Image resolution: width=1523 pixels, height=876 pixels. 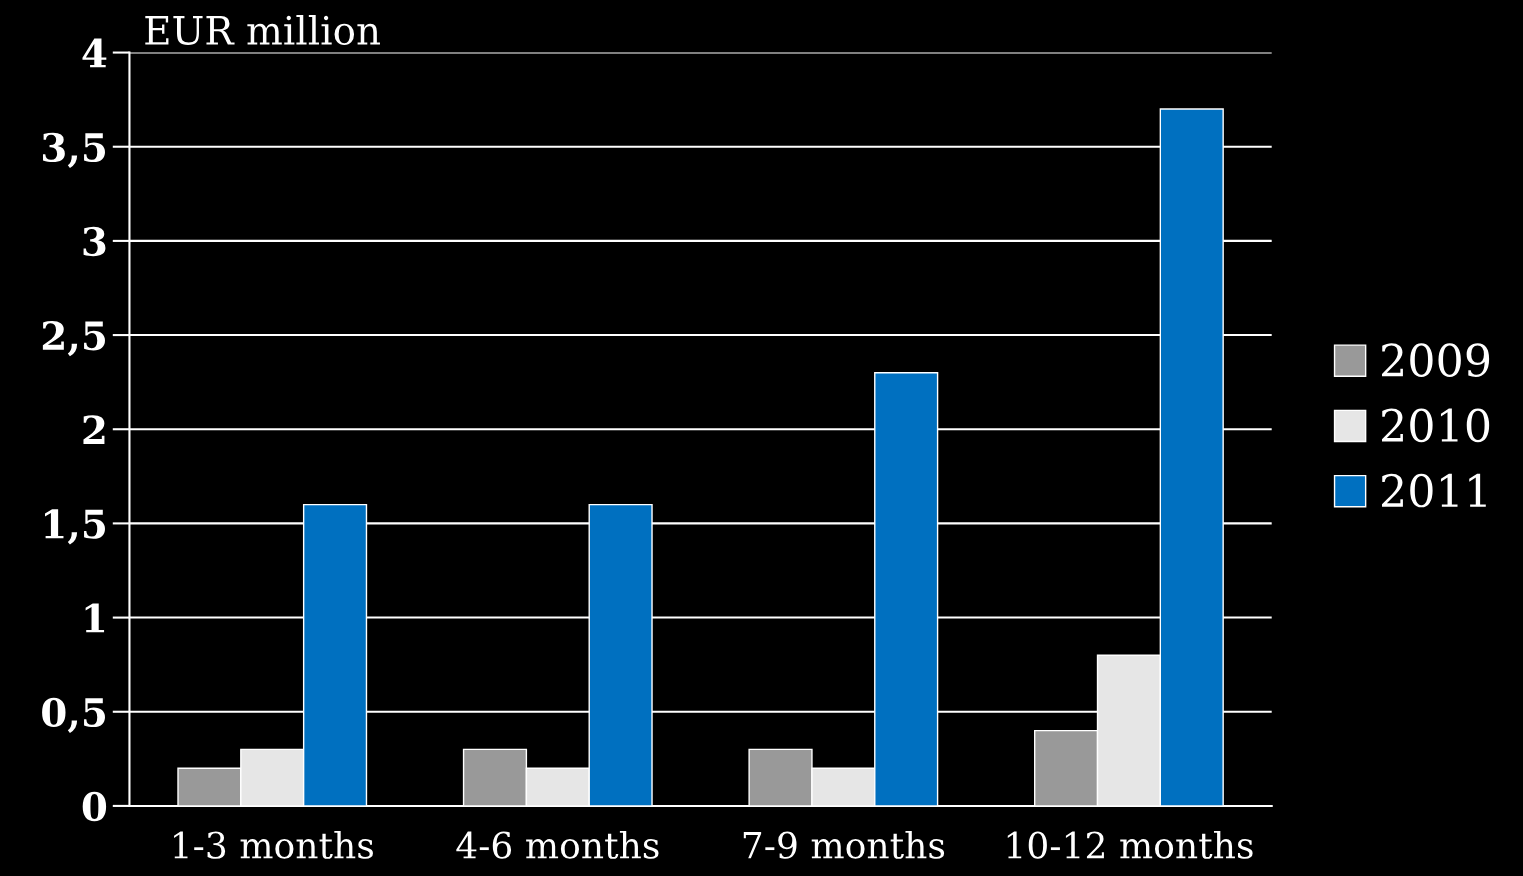 I want to click on y-tick-label: 0,5, so click(x=73, y=715).